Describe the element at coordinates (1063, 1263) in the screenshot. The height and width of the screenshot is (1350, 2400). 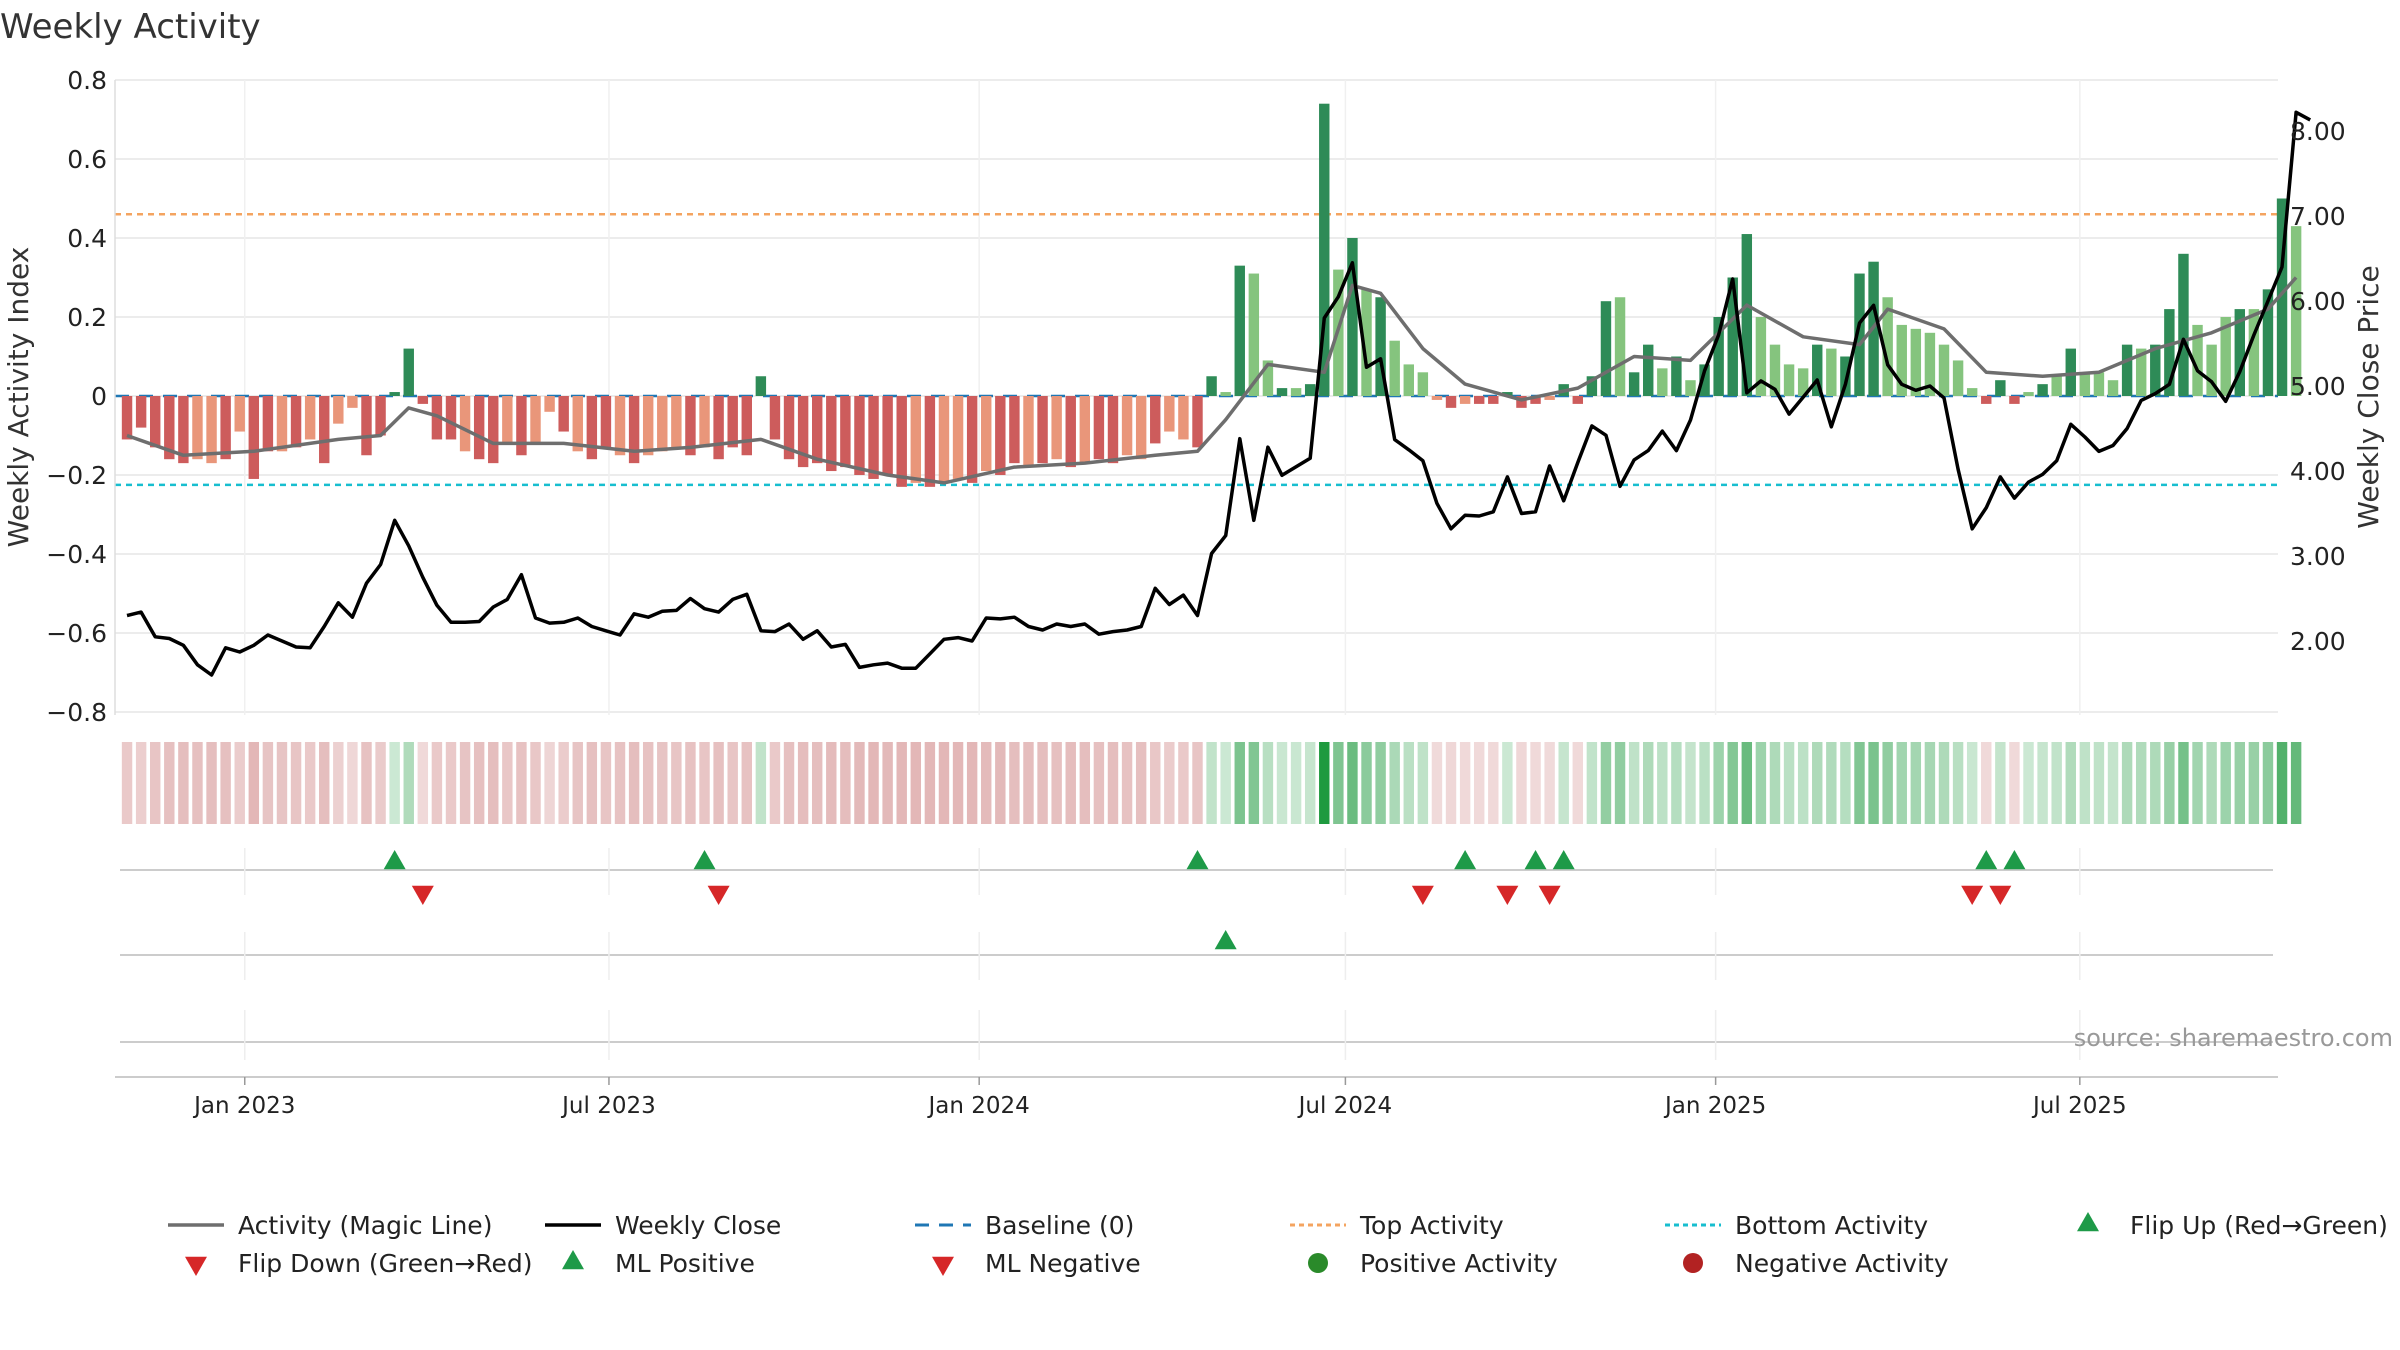
I see `legend-label-ml_neg: ML Negative` at that location.